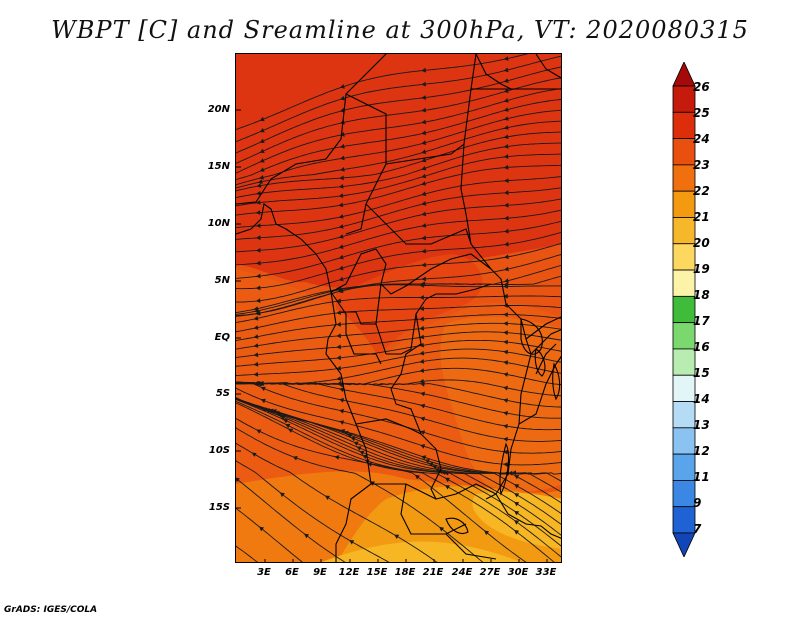 Image resolution: width=800 pixels, height=618 pixels. Describe the element at coordinates (433, 572) in the screenshot. I see `lon-label-21e: 21E` at that location.